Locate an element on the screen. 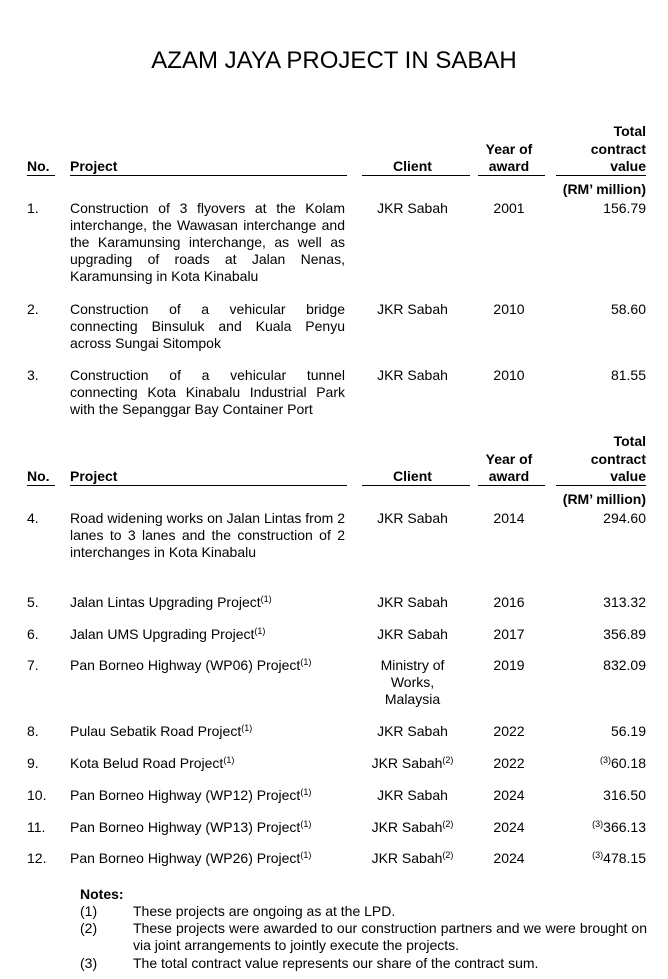 This screenshot has width=668, height=979. contract-value: 60.18 is located at coordinates (628, 763).